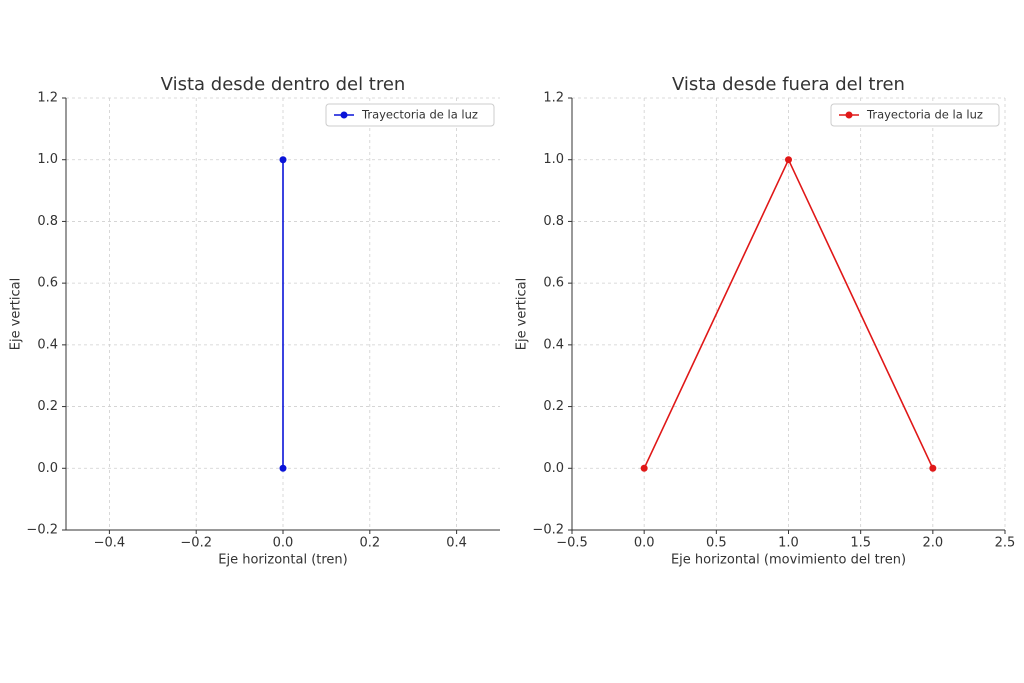  Describe the element at coordinates (369, 543) in the screenshot. I see `x-tick-label: 0.2` at that location.